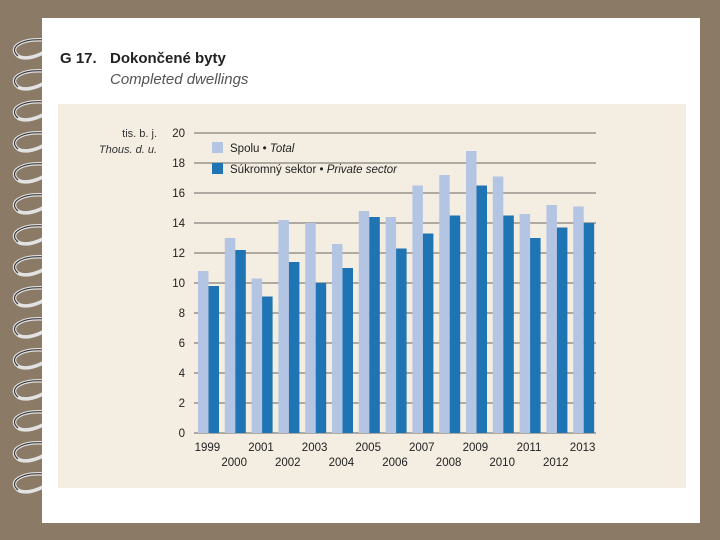 The image size is (720, 540). Describe the element at coordinates (310, 328) in the screenshot. I see `bar-total-2003` at that location.